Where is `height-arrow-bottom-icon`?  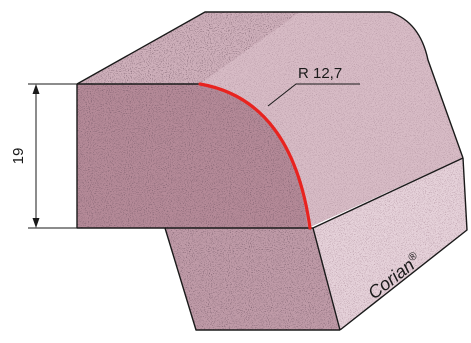
height-arrow-bottom-icon is located at coordinates (36, 223).